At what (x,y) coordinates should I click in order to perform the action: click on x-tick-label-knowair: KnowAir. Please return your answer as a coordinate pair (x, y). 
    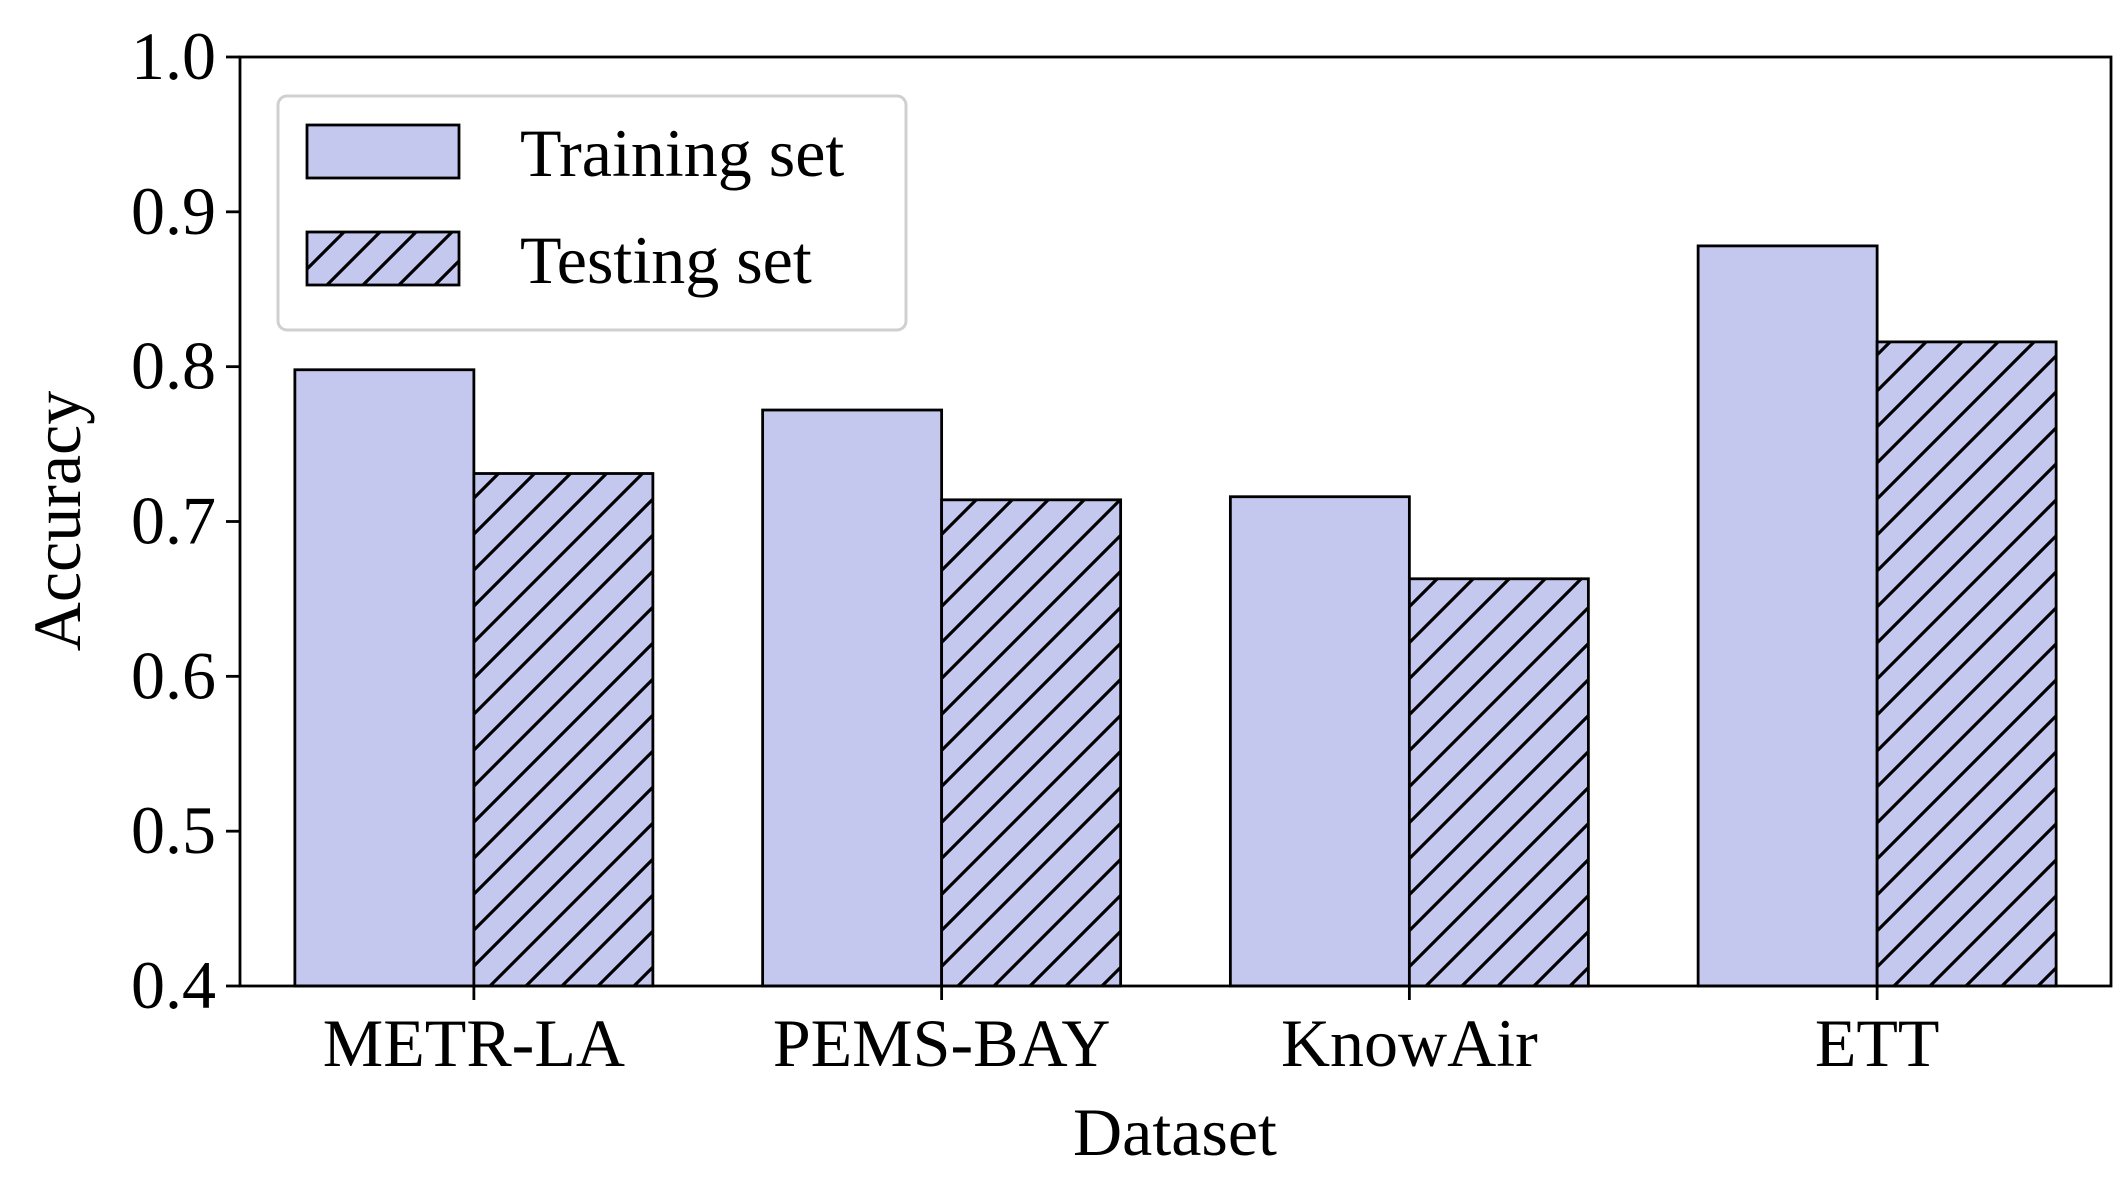
    Looking at the image, I should click on (1409, 1043).